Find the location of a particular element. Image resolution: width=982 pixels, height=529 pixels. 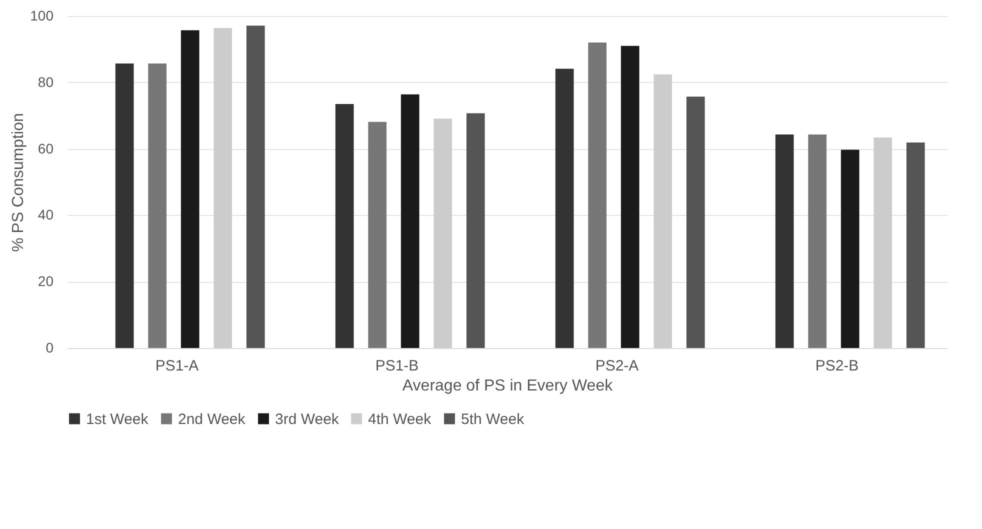

legend-label: 1st Week is located at coordinates (117, 419).